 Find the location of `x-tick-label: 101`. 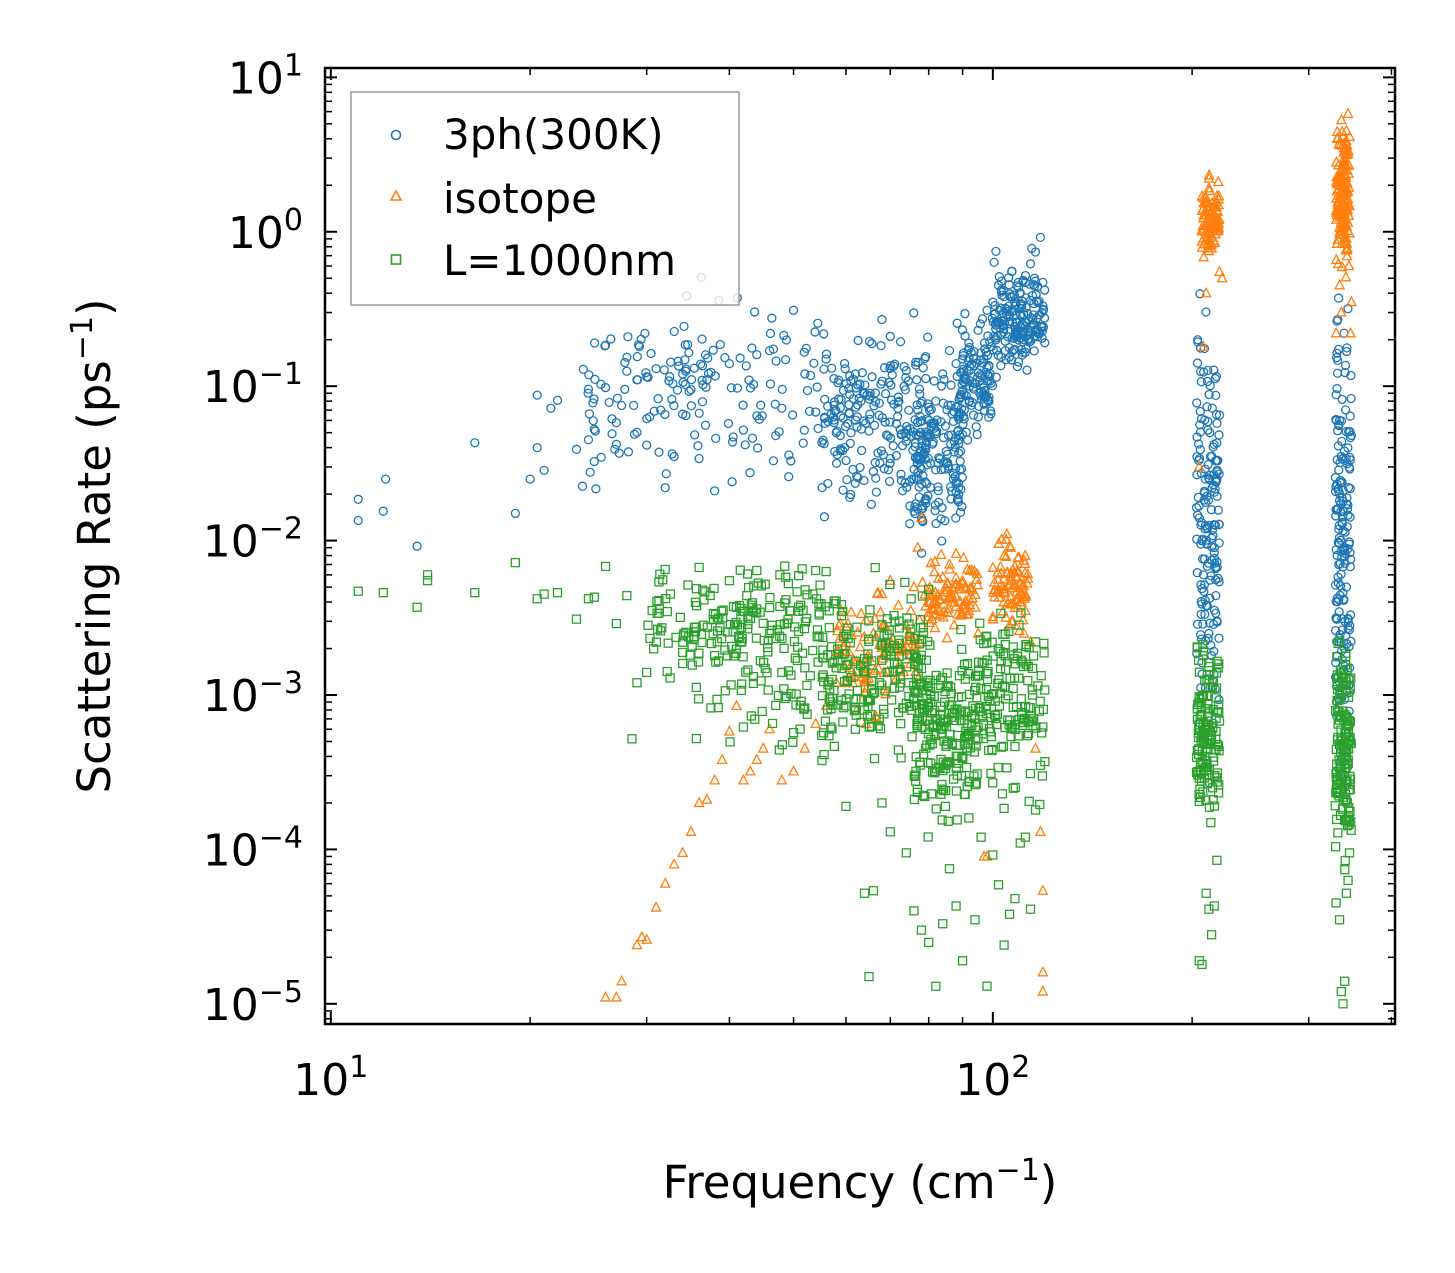

x-tick-label: 101 is located at coordinates (330, 1078).